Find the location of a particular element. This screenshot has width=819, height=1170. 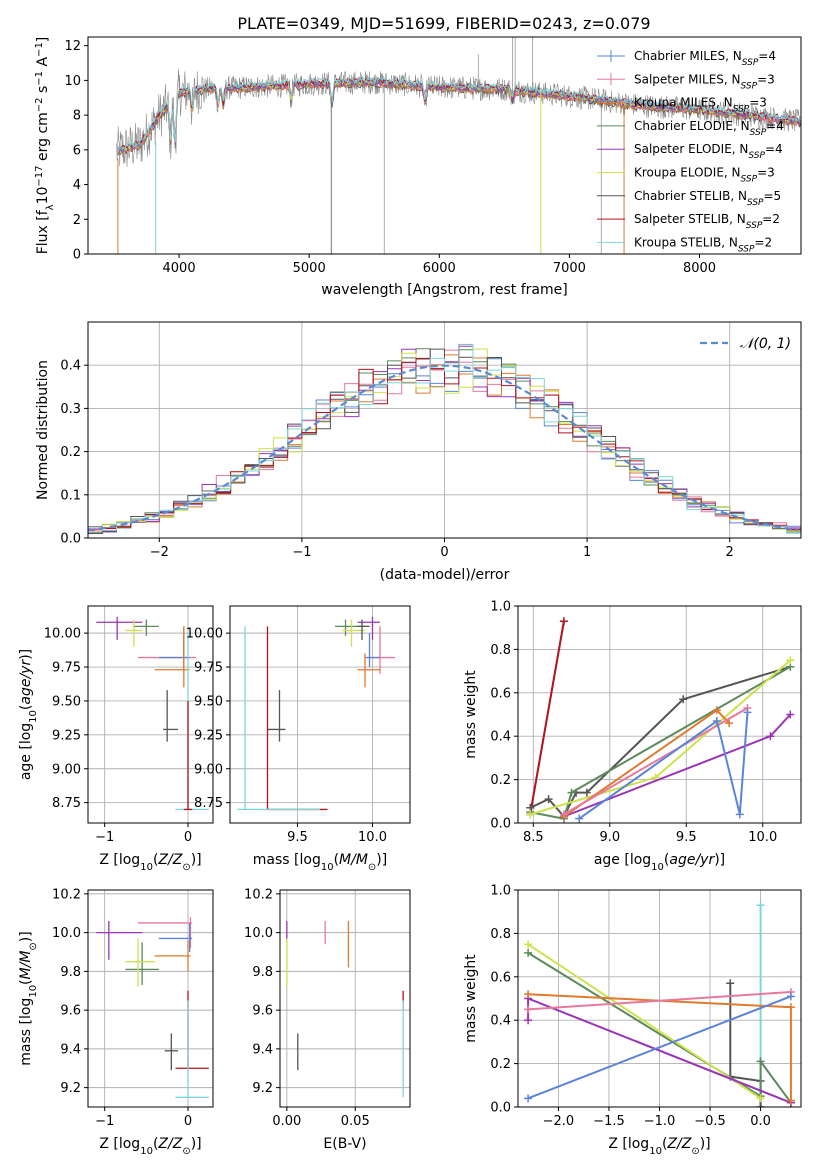

y-tick-label: 6 is located at coordinates (77, 150).